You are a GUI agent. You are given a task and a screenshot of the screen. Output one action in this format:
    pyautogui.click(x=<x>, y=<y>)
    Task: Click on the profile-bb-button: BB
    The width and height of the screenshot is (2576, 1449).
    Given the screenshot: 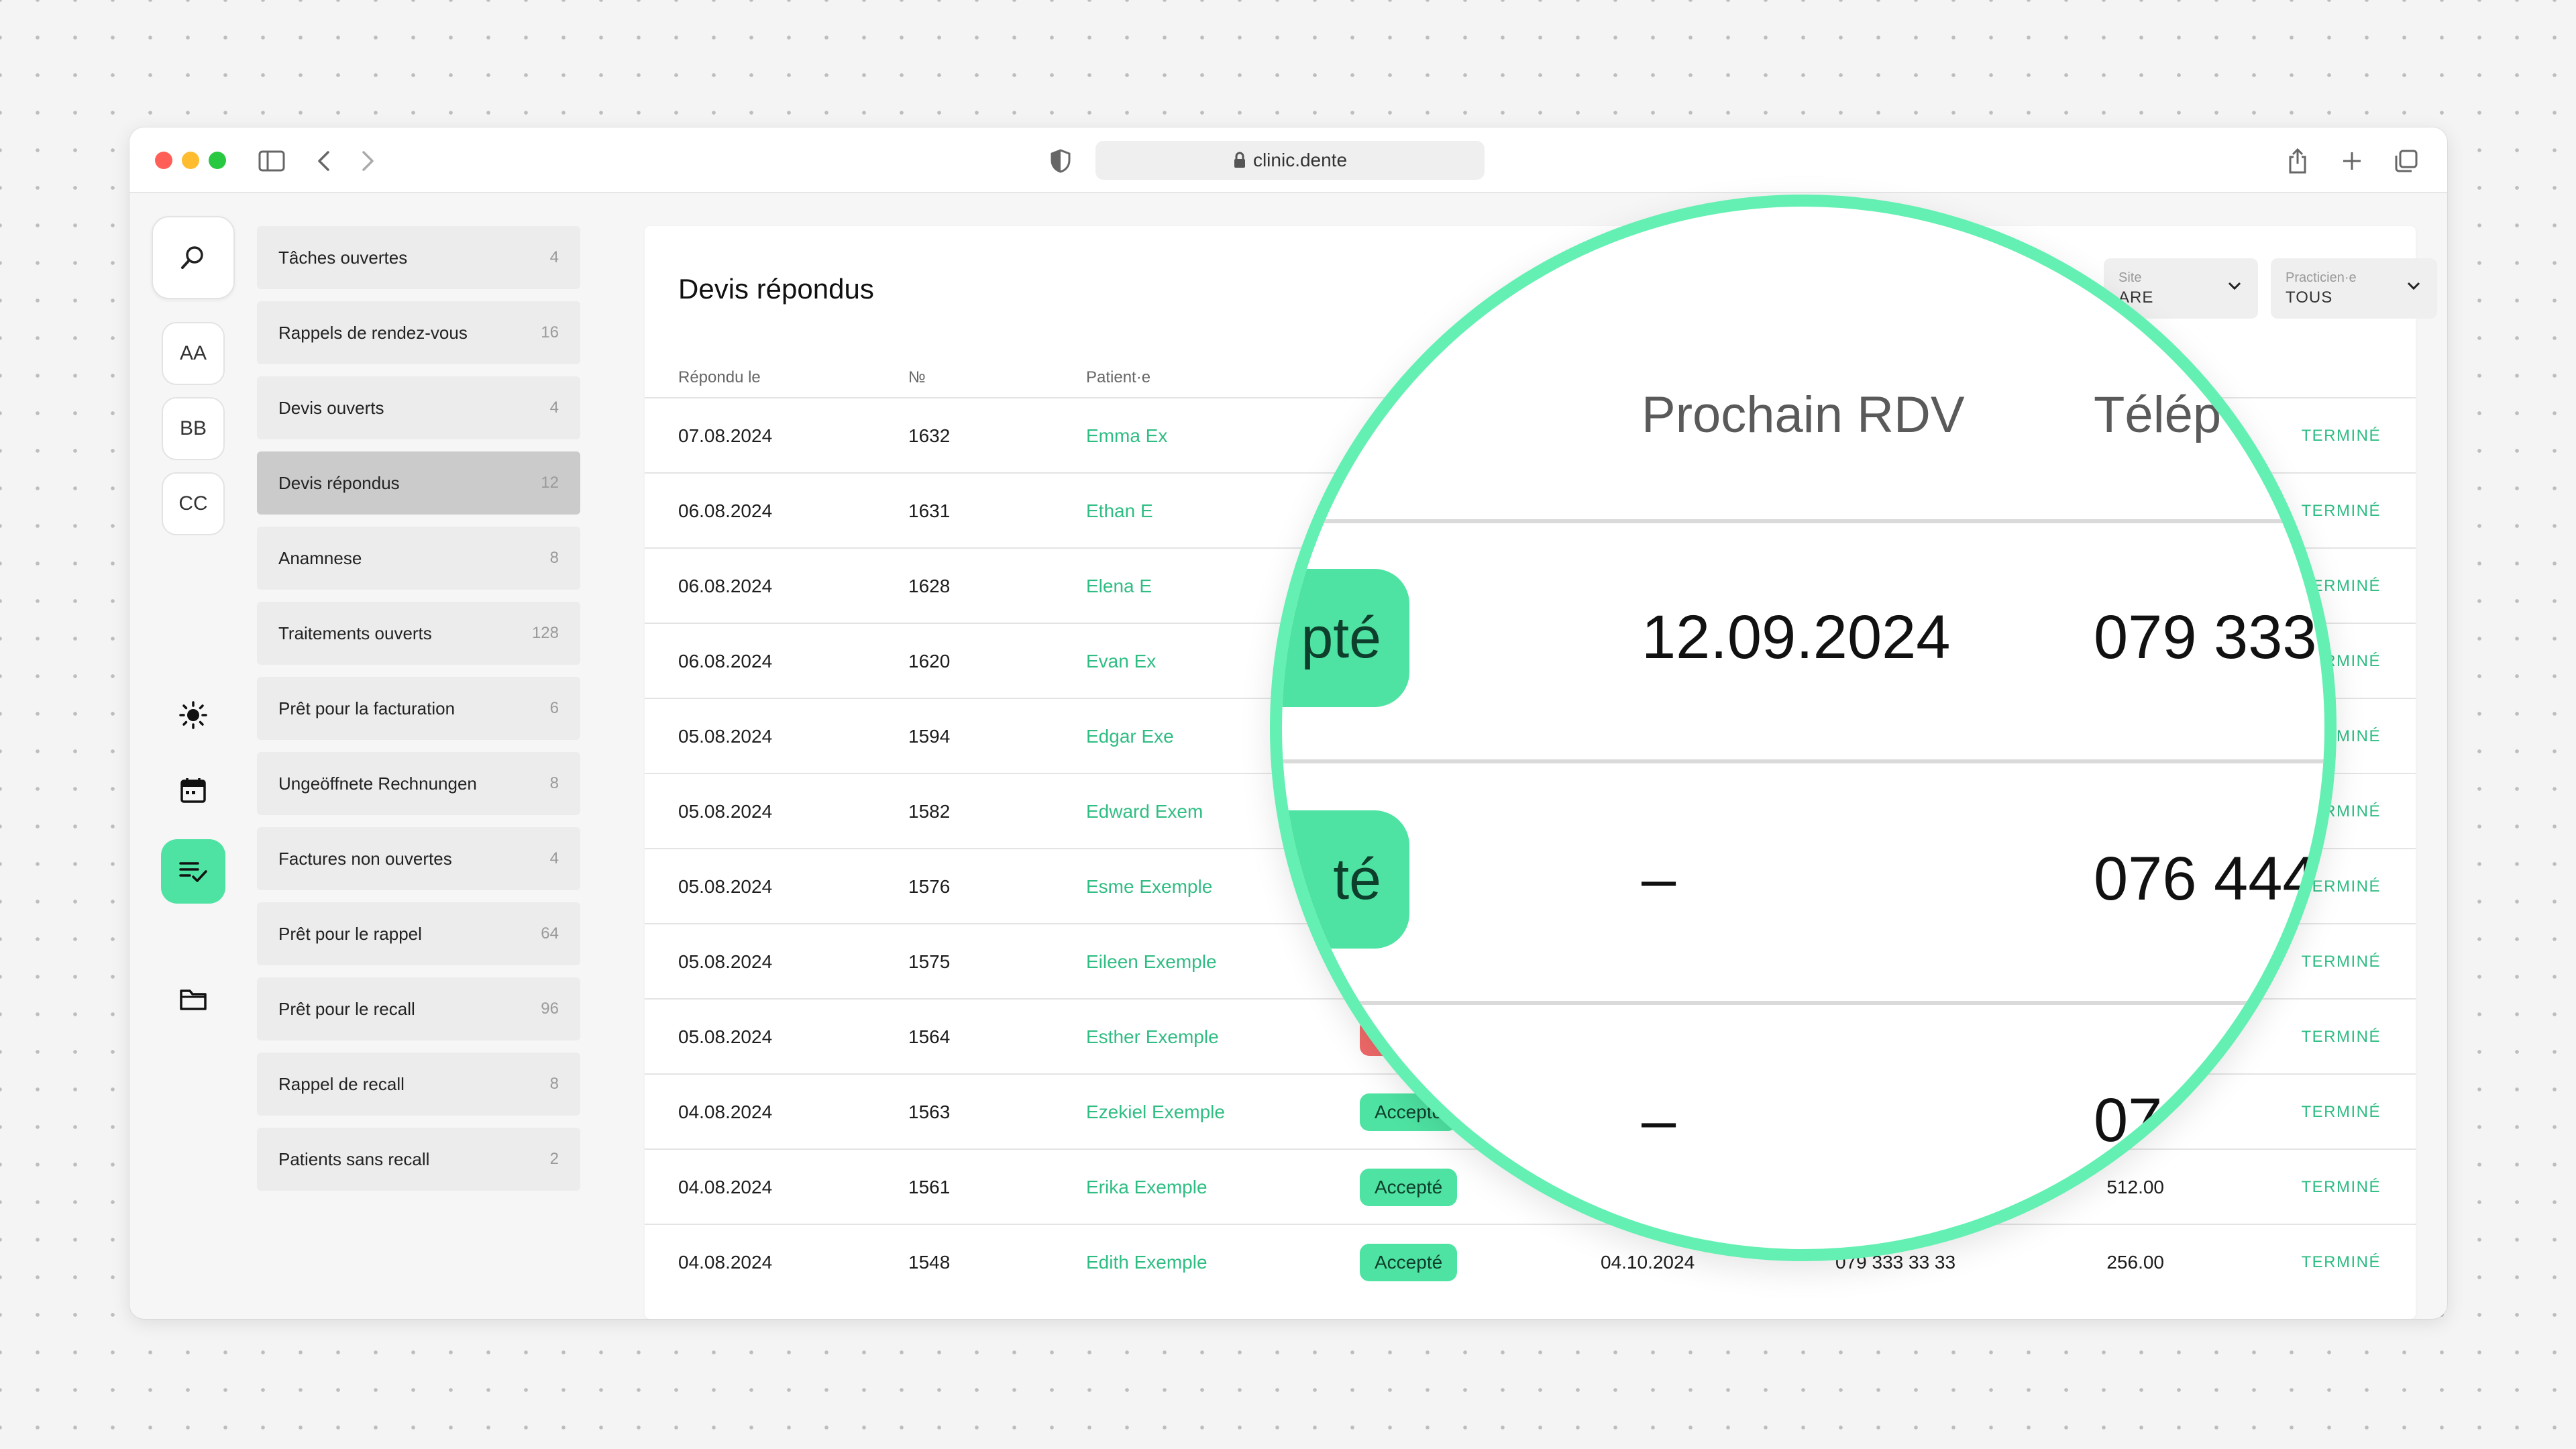 What is the action you would take?
    pyautogui.click(x=193, y=428)
    